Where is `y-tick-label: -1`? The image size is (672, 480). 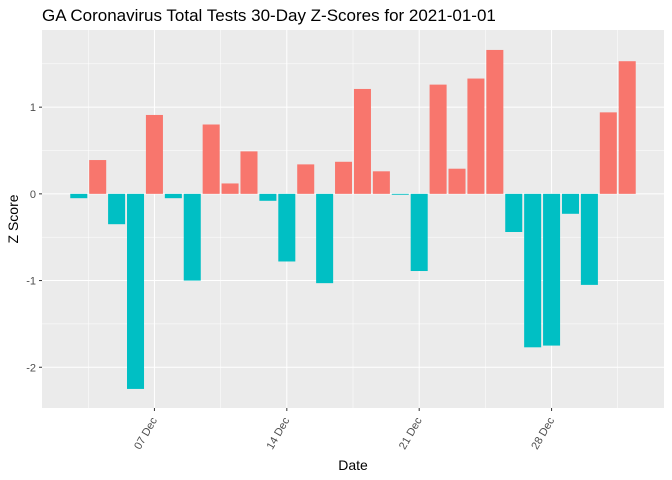 y-tick-label: -1 is located at coordinates (31, 282).